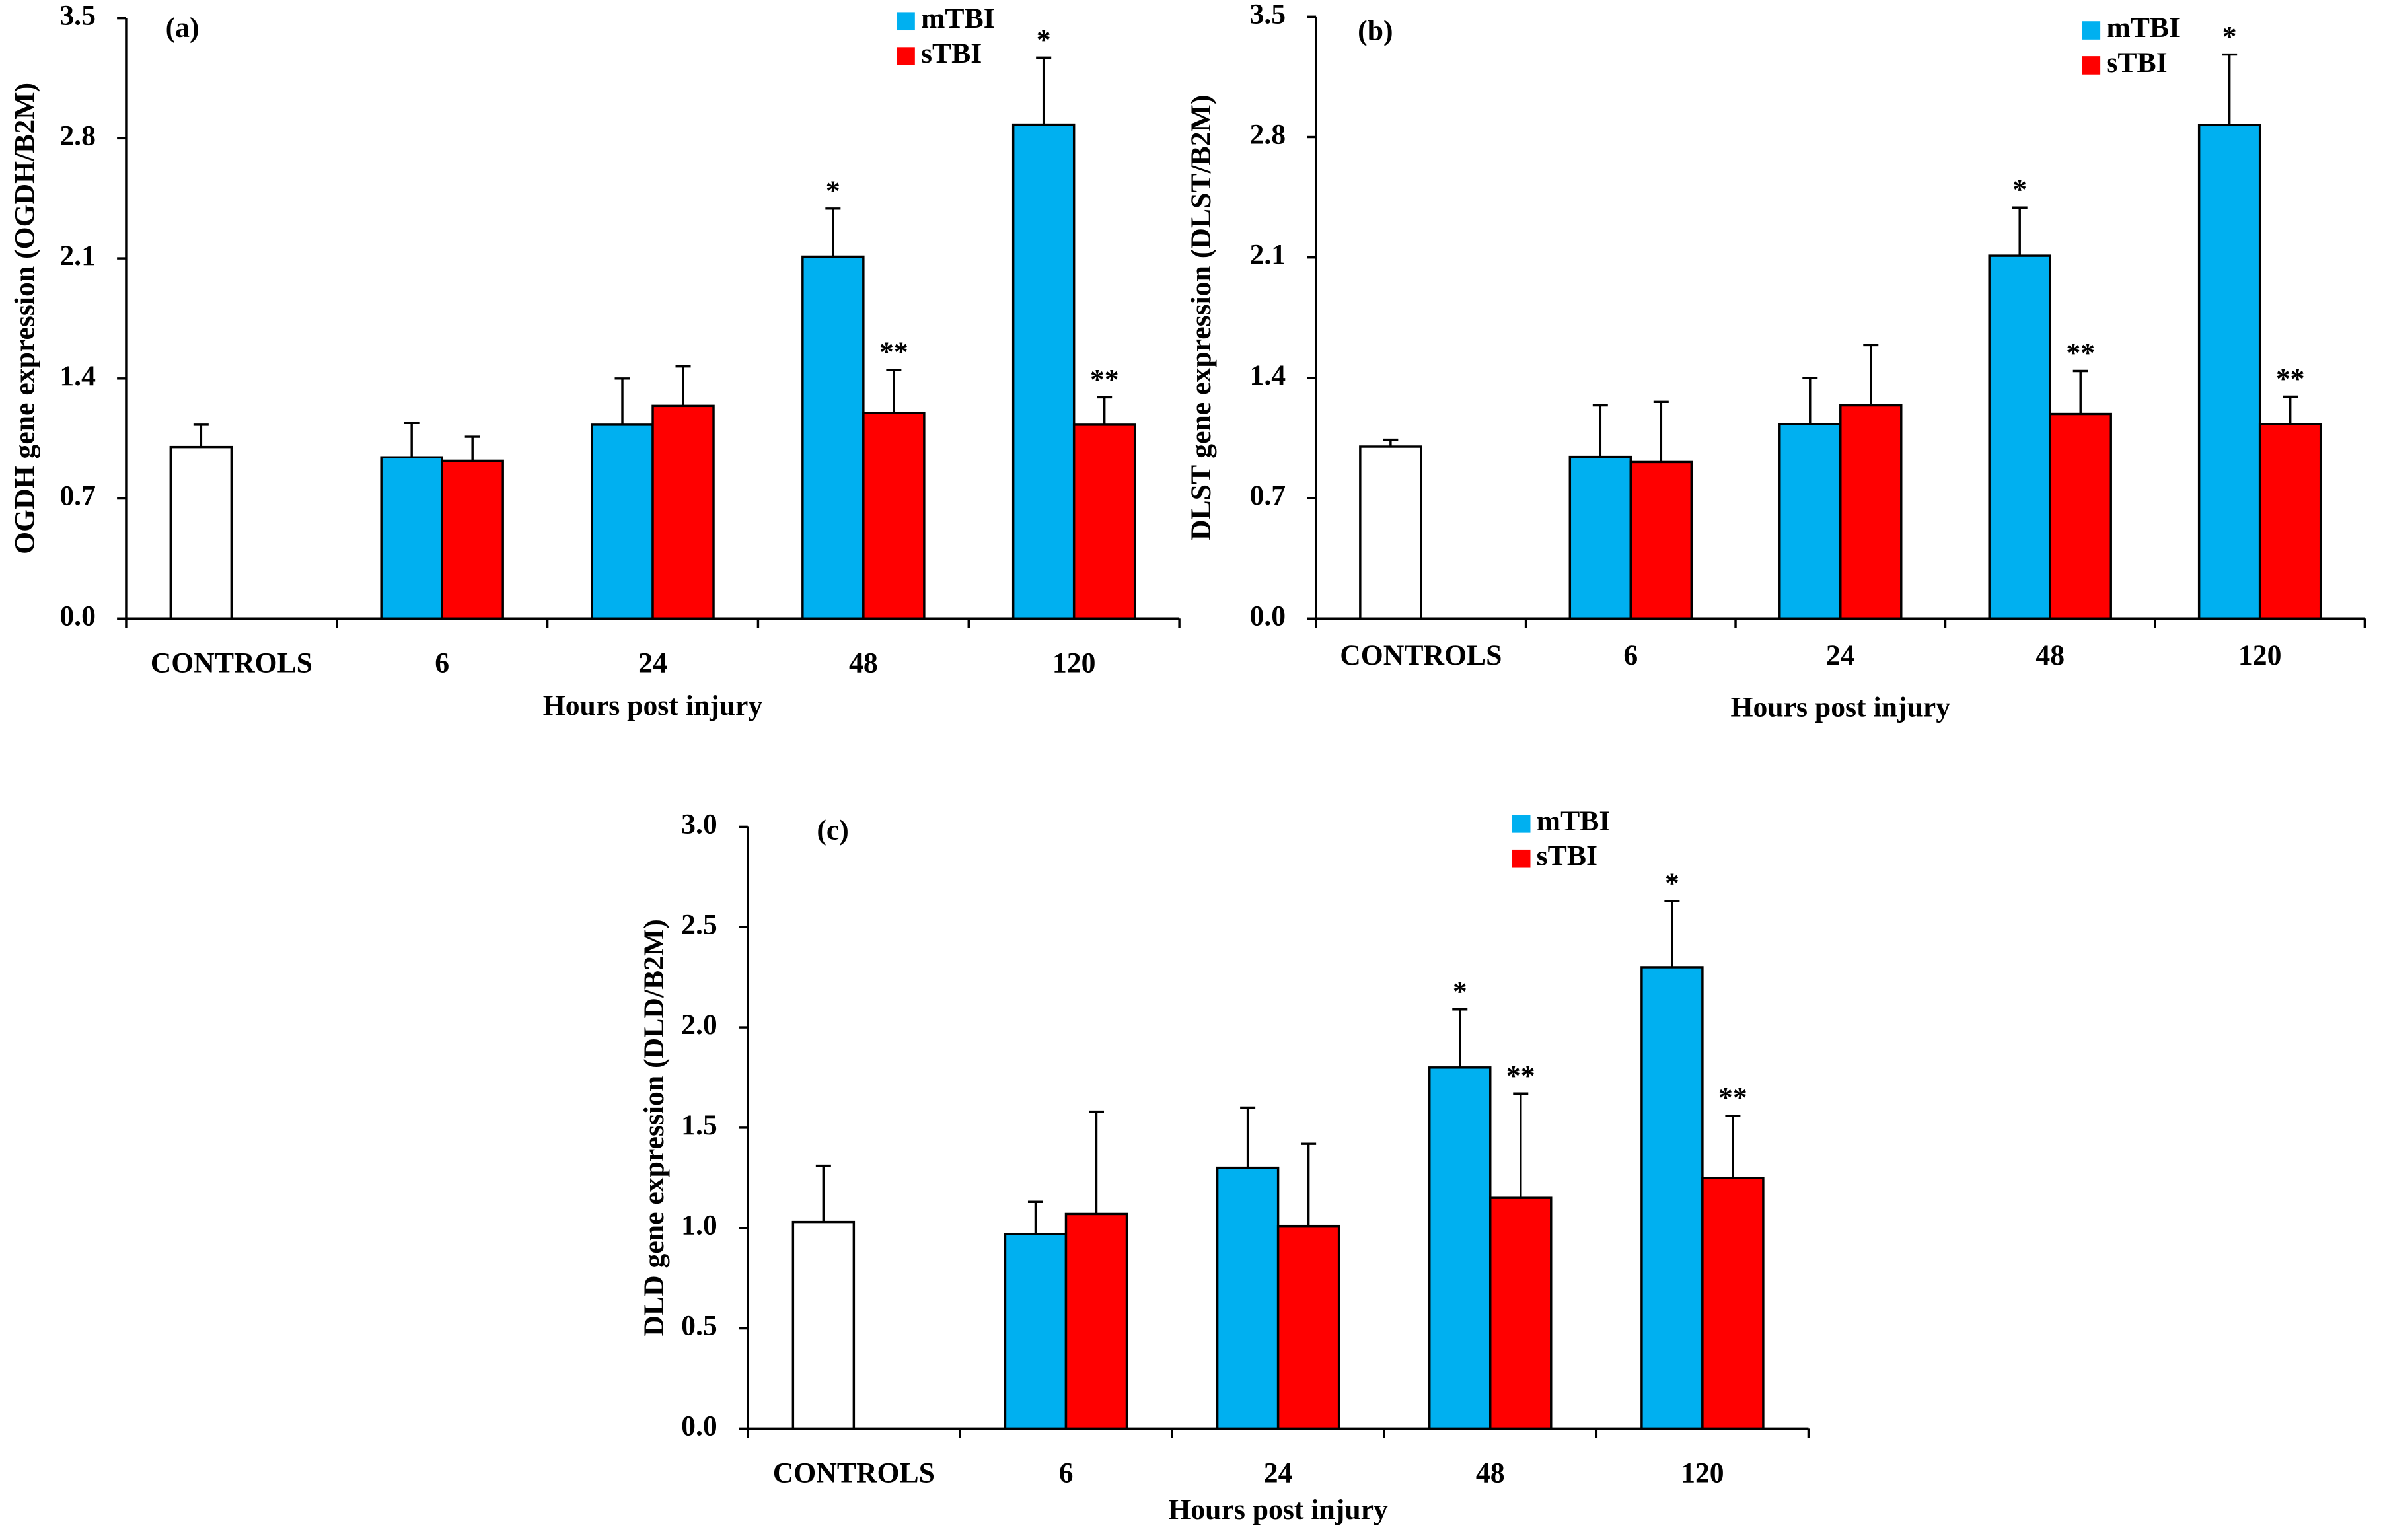 This screenshot has width=2383, height=1540. Describe the element at coordinates (699, 1125) in the screenshot. I see `y-tick-label: 1.5` at that location.